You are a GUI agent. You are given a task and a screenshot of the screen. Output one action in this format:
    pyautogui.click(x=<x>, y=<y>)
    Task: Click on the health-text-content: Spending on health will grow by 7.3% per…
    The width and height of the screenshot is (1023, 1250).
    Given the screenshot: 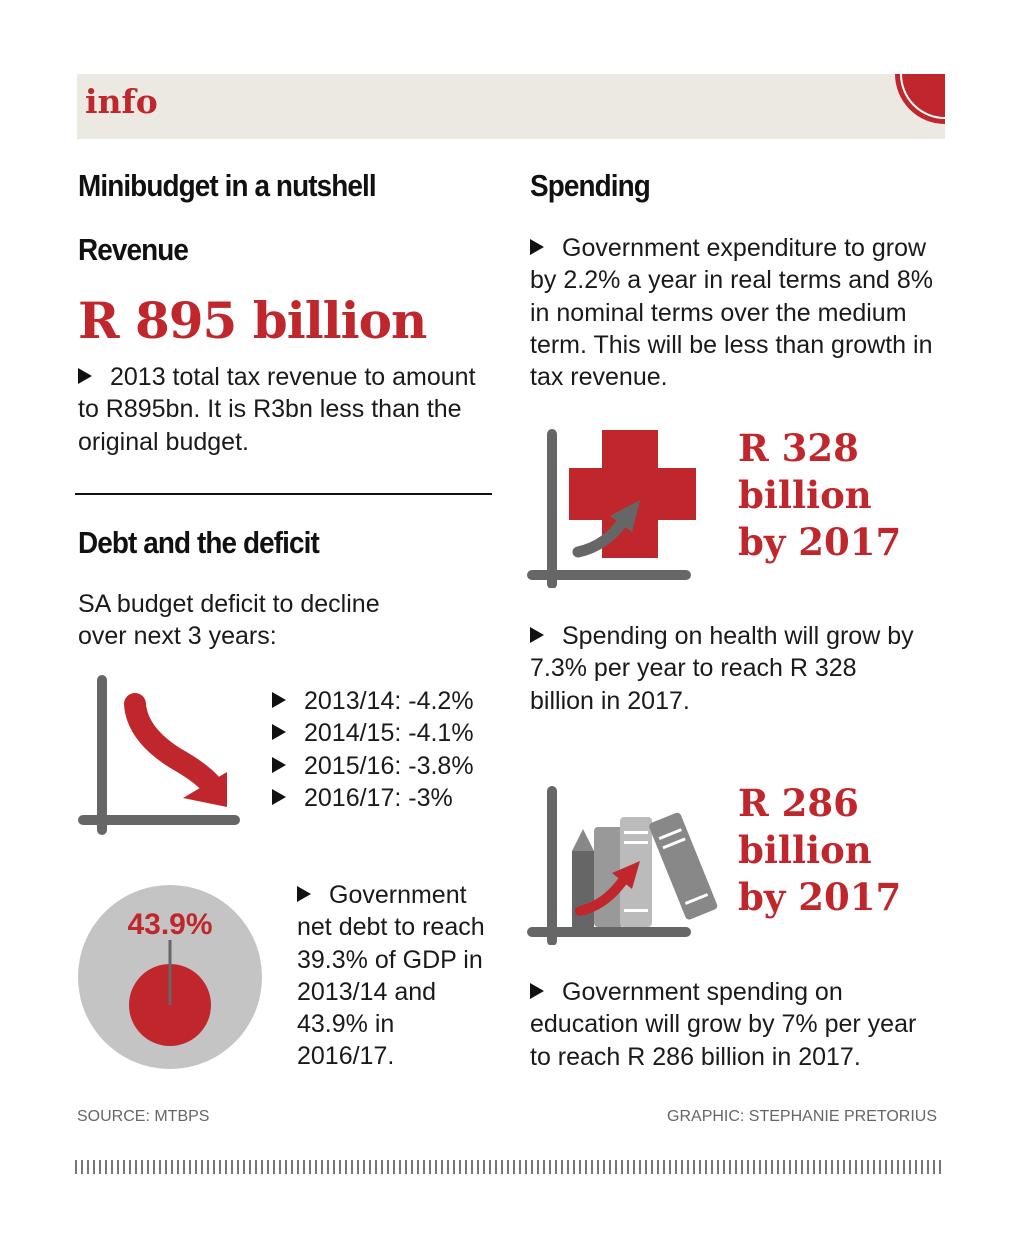 What is the action you would take?
    pyautogui.click(x=722, y=668)
    